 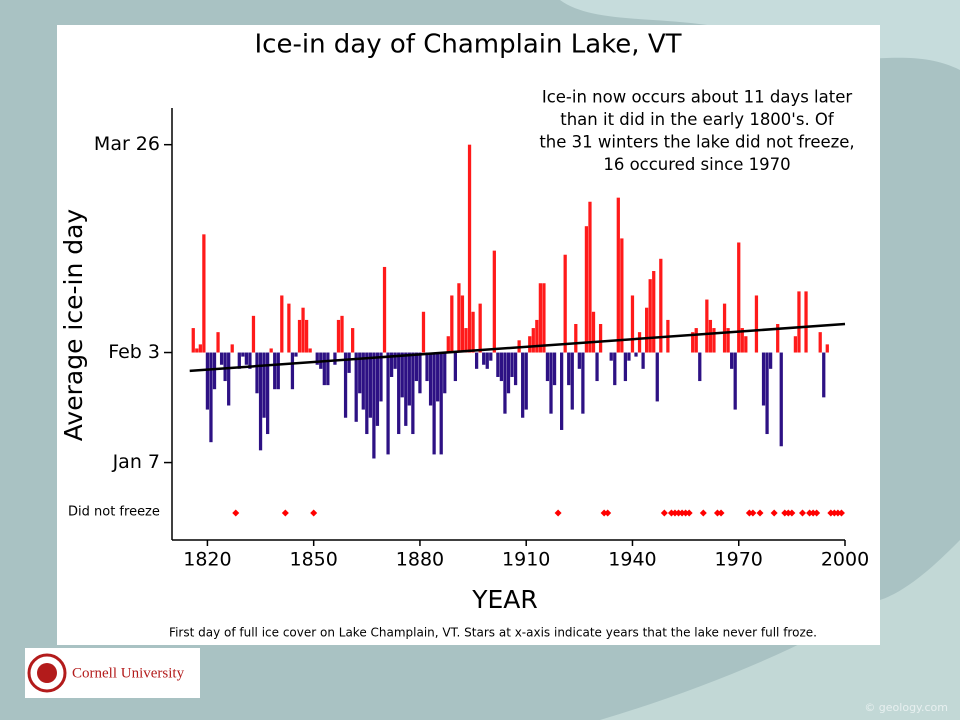 What do you see at coordinates (114, 512) in the screenshot?
I see `did-not-freeze-label: Did not freeze` at bounding box center [114, 512].